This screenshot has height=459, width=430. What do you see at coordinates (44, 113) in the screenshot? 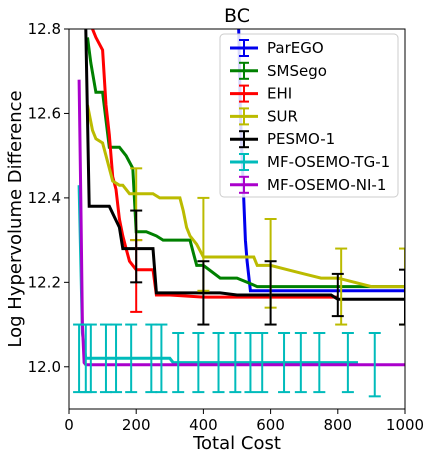
I see `y-tick-label: 12.6` at bounding box center [44, 113].